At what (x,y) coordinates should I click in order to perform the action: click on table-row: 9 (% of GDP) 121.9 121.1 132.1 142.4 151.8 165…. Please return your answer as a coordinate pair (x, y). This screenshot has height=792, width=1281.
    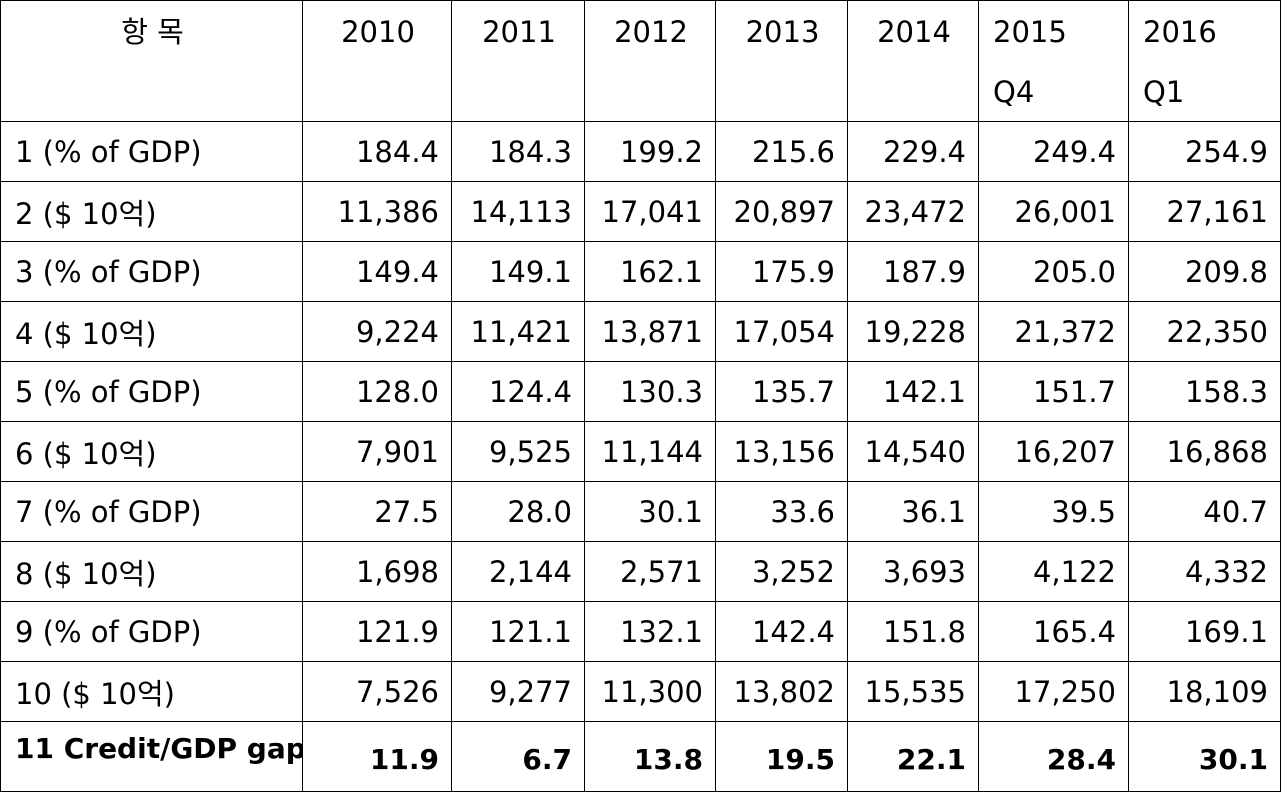
    Looking at the image, I should click on (640, 631).